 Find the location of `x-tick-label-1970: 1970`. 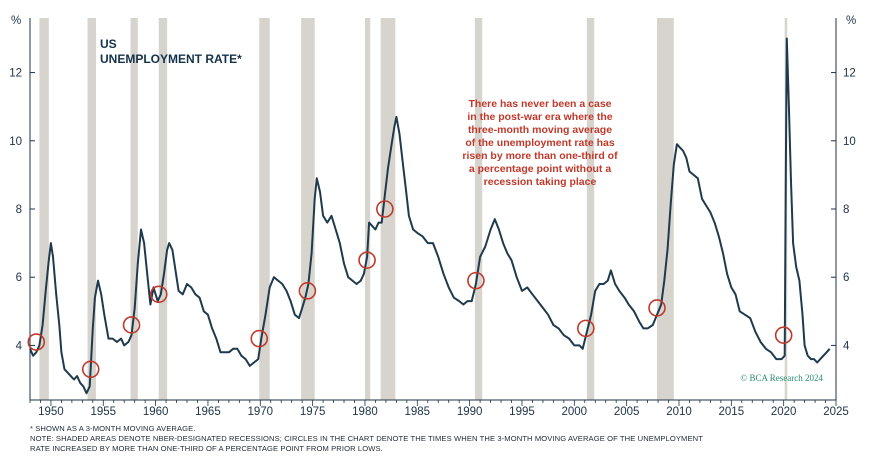

x-tick-label-1970: 1970 is located at coordinates (260, 412).